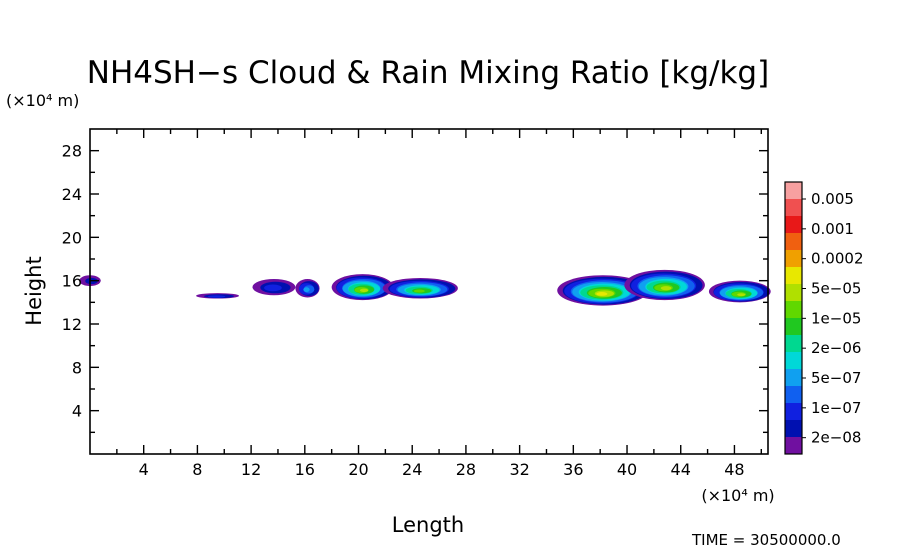  I want to click on y-tick-label: 20, so click(72, 237).